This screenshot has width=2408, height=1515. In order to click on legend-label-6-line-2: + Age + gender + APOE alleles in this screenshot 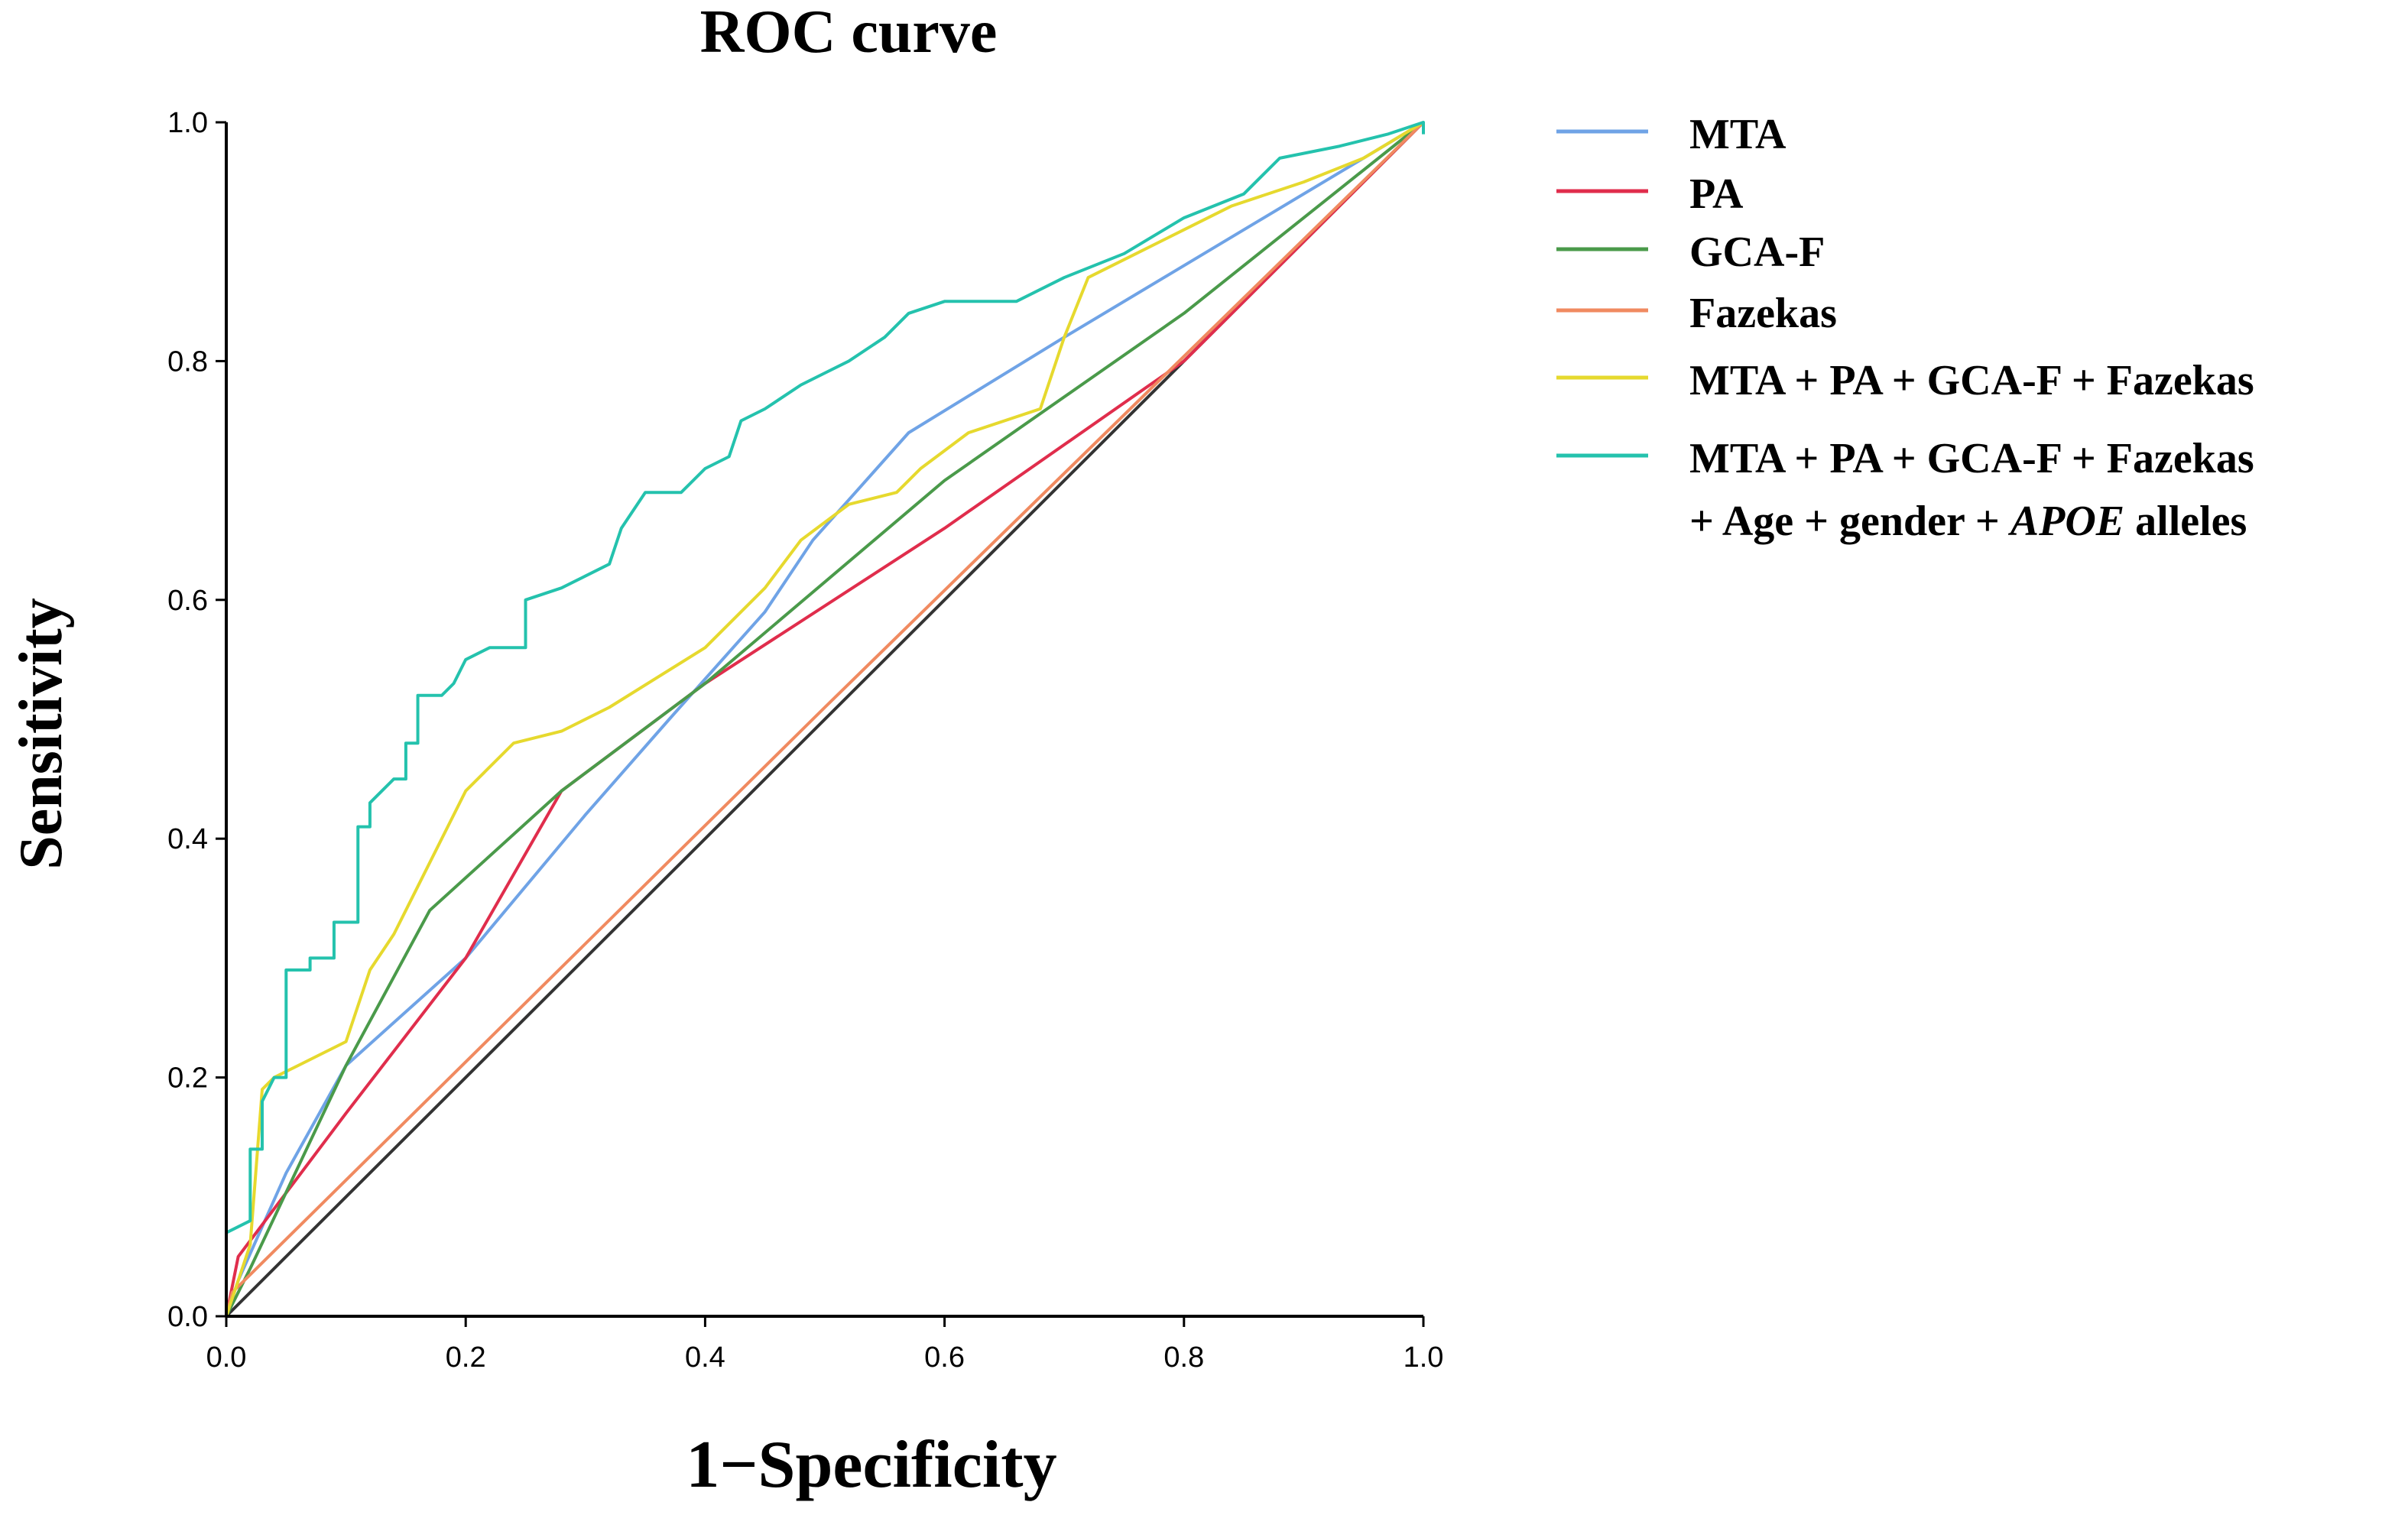, I will do `click(1968, 521)`.